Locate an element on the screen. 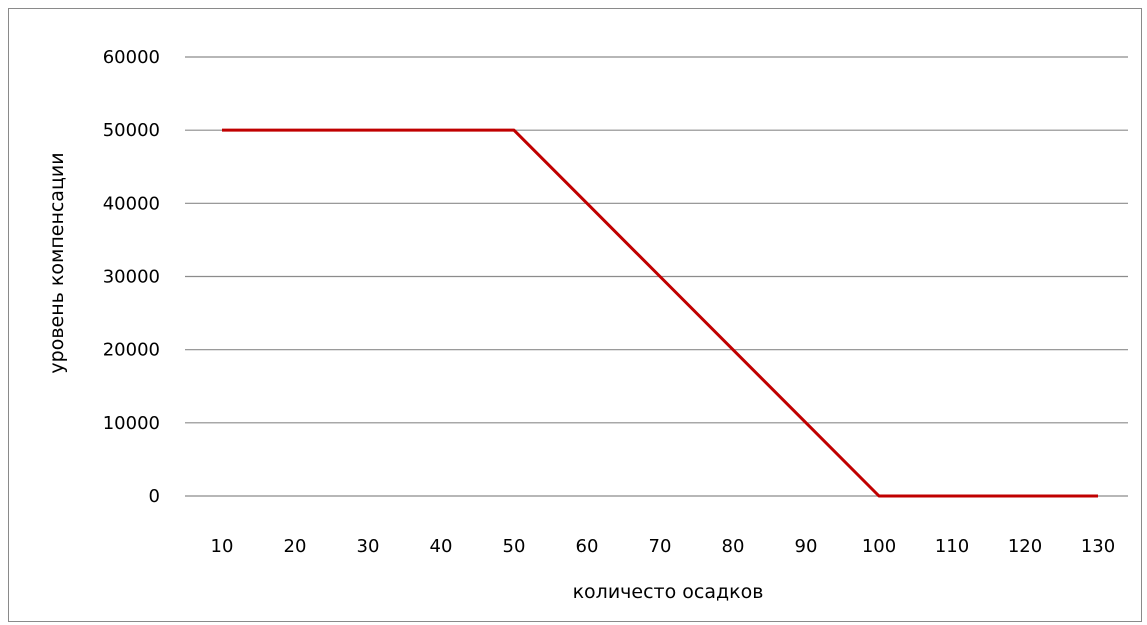  y-tick-label: 40000 is located at coordinates (131, 203).